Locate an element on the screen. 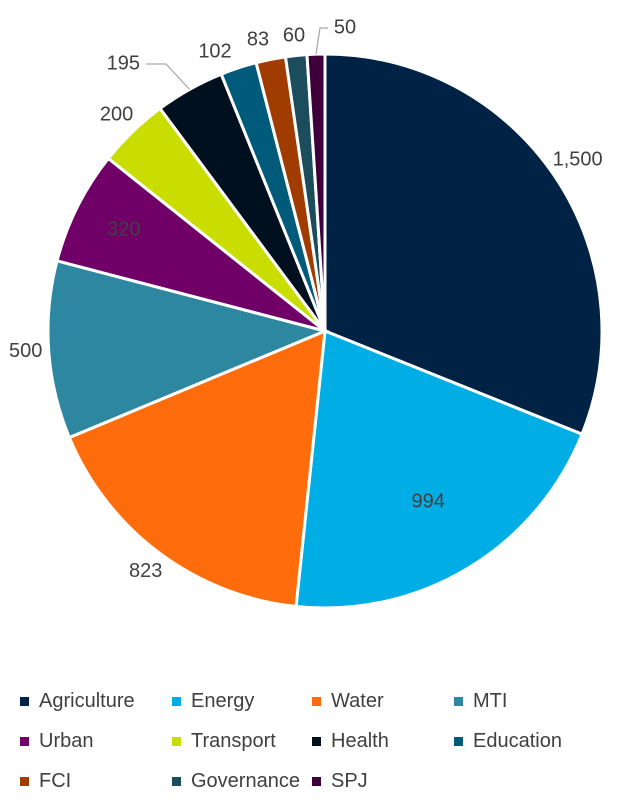 This screenshot has height=800, width=623. legend-item-energy: Energy is located at coordinates (242, 701).